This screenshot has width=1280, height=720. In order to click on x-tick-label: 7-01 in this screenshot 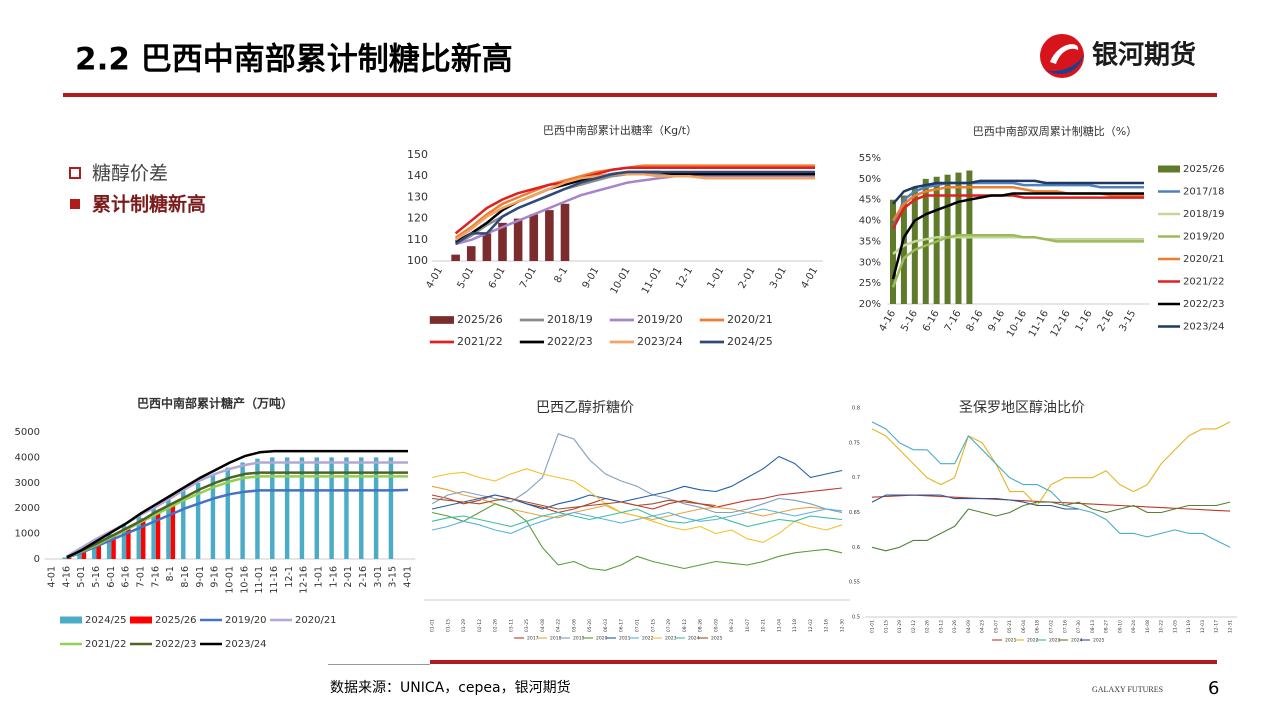, I will do `click(528, 278)`.